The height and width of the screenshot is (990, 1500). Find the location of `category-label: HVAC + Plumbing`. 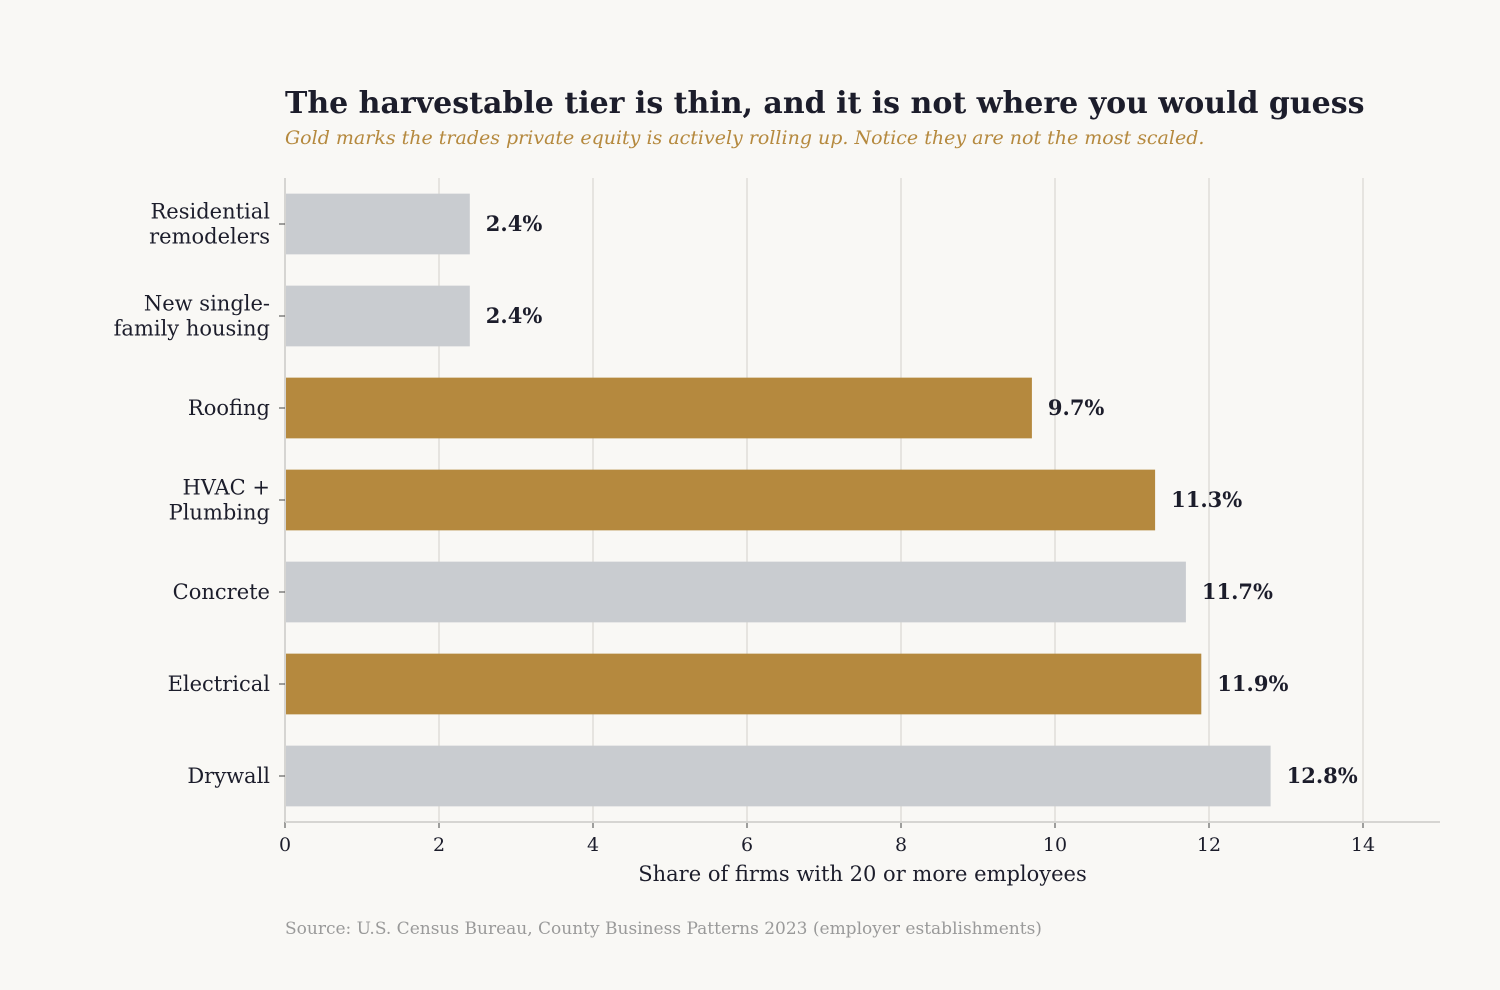

category-label: HVAC + Plumbing is located at coordinates (219, 500).